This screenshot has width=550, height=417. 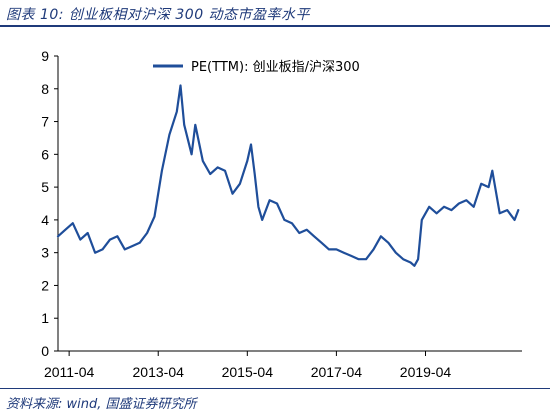 I want to click on legend-label: PE(TTM): 创业板指/沪深300, so click(x=275, y=67).